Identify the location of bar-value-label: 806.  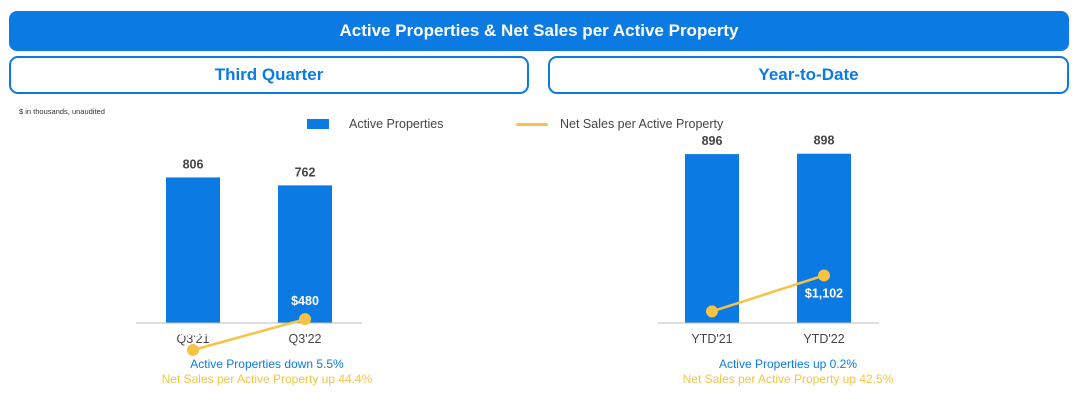
(193, 164).